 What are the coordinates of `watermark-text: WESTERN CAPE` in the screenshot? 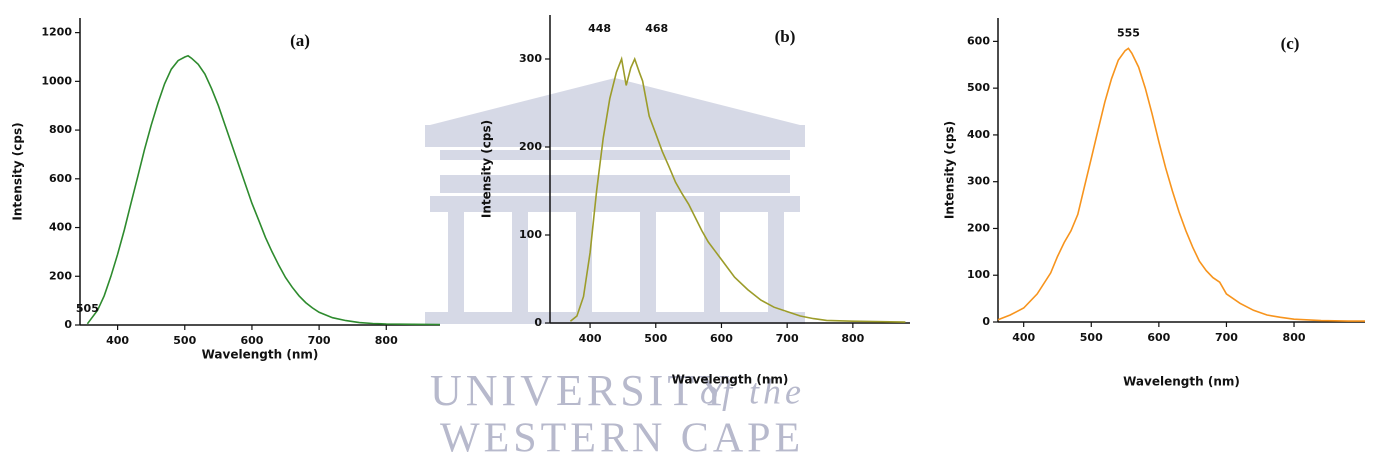 It's located at (622, 437).